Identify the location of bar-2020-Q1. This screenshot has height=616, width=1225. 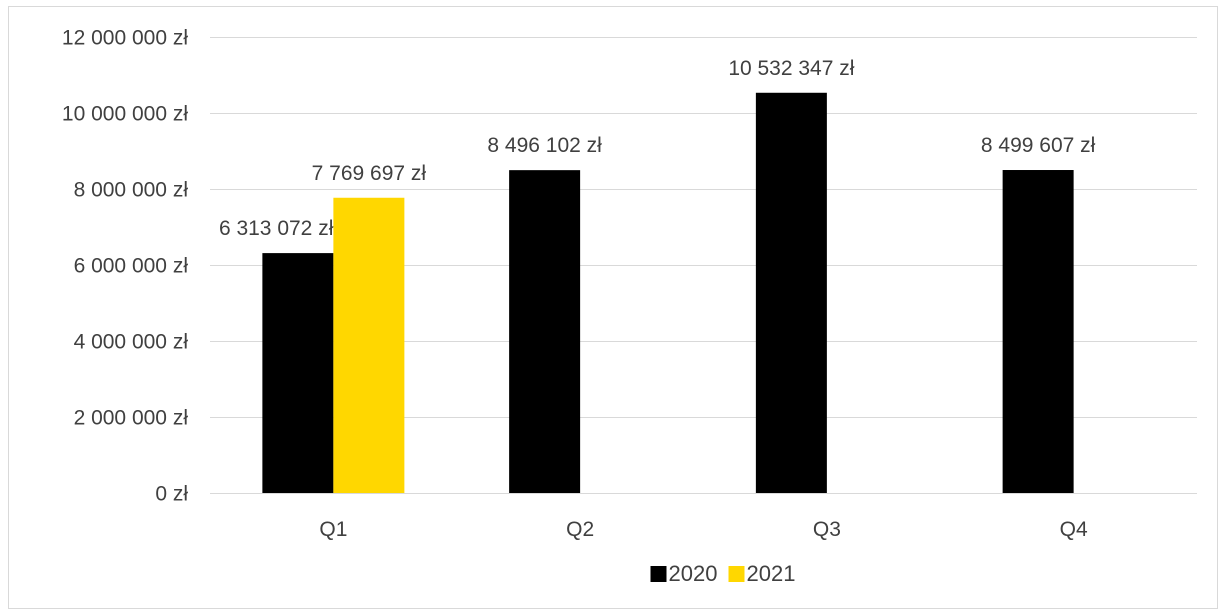
(298, 373).